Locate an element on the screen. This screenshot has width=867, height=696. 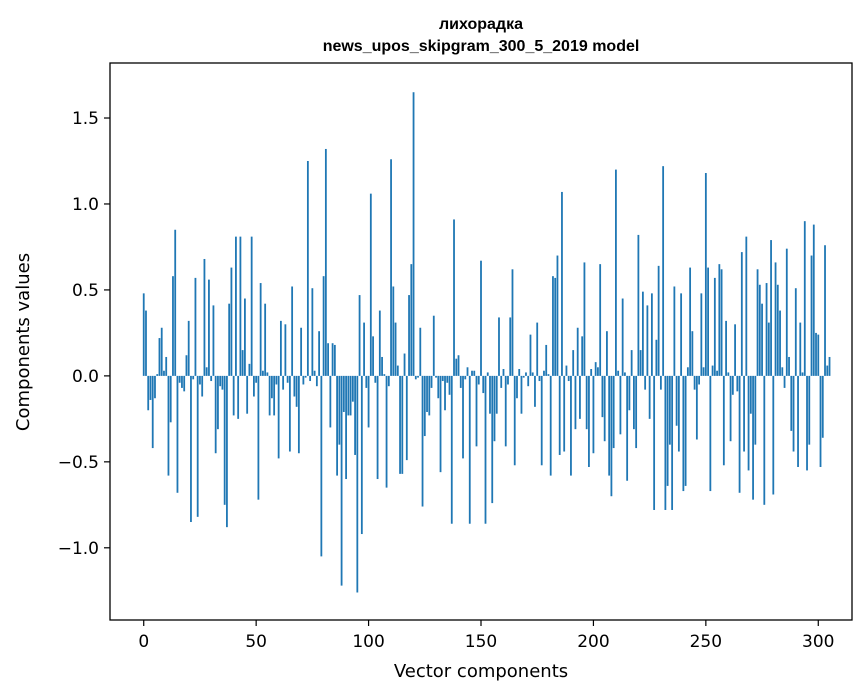
y-tick-label: 0.5 is located at coordinates (85, 291).